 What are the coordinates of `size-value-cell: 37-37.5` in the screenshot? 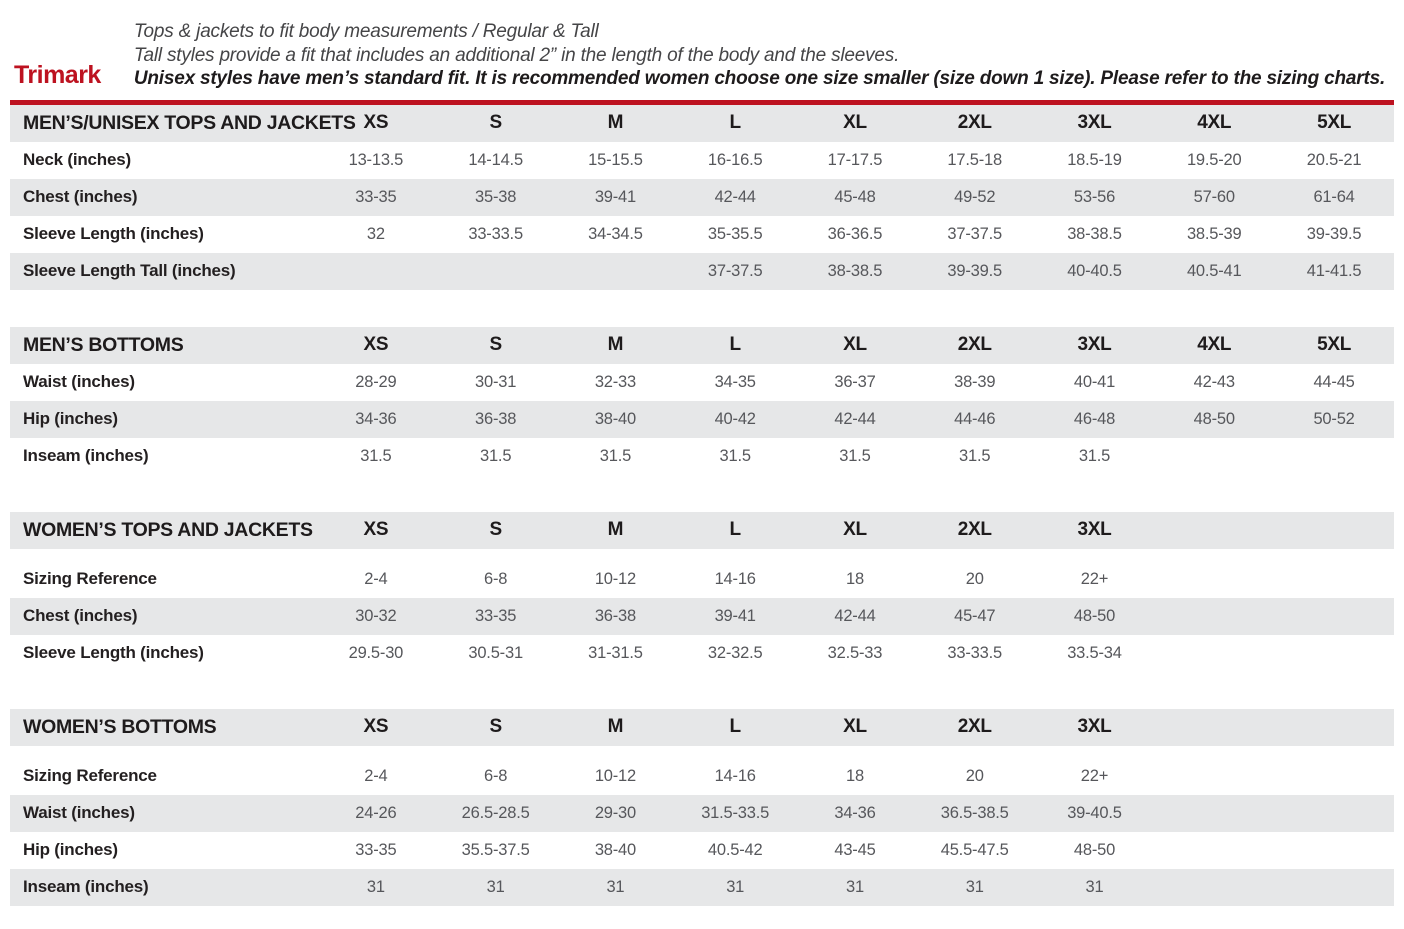 It's located at (735, 270).